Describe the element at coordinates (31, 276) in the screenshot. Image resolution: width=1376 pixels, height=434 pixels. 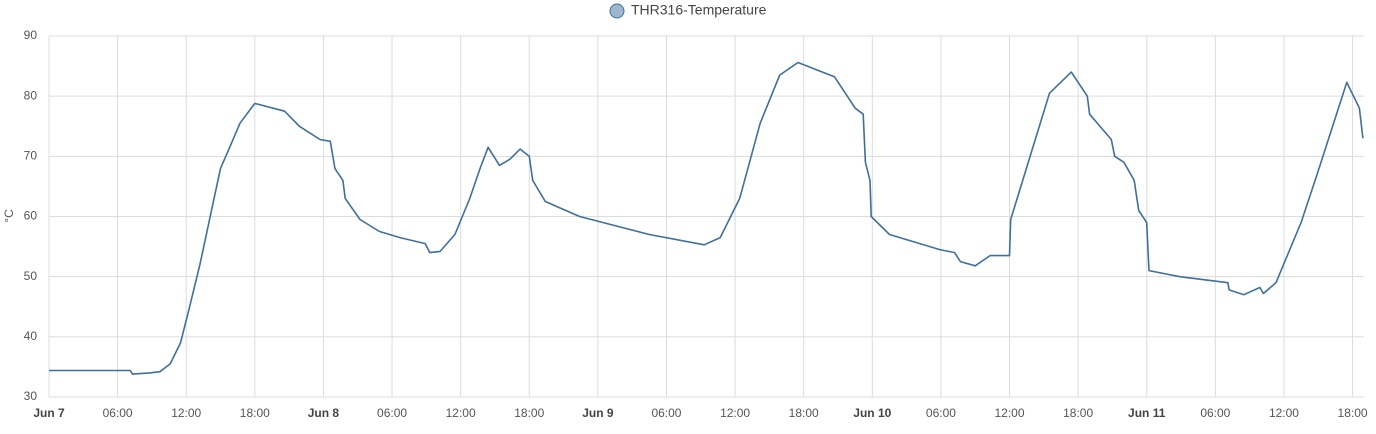
I see `y-tick-label: 50` at that location.